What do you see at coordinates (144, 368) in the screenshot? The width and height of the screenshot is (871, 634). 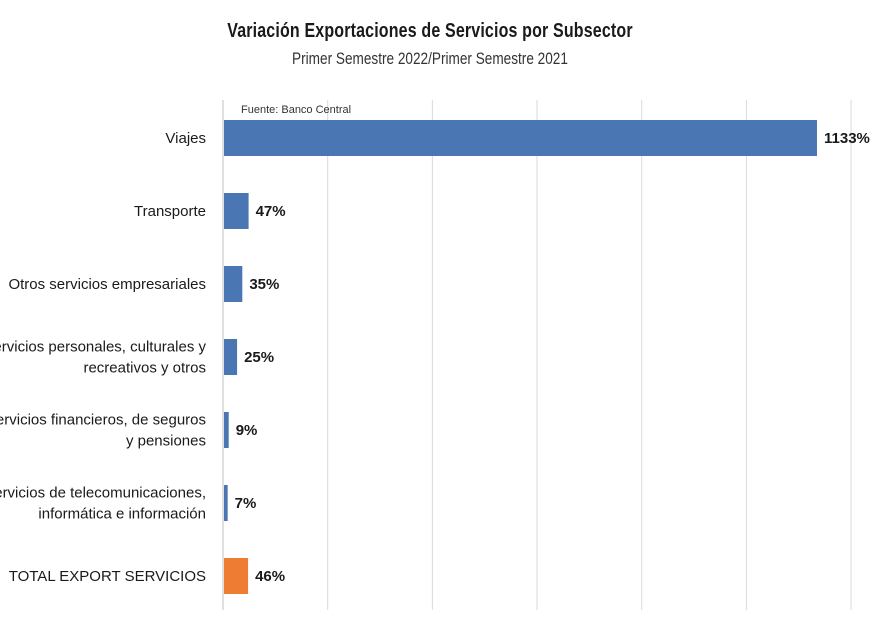 I see `category-label-line: recreativos y otros` at bounding box center [144, 368].